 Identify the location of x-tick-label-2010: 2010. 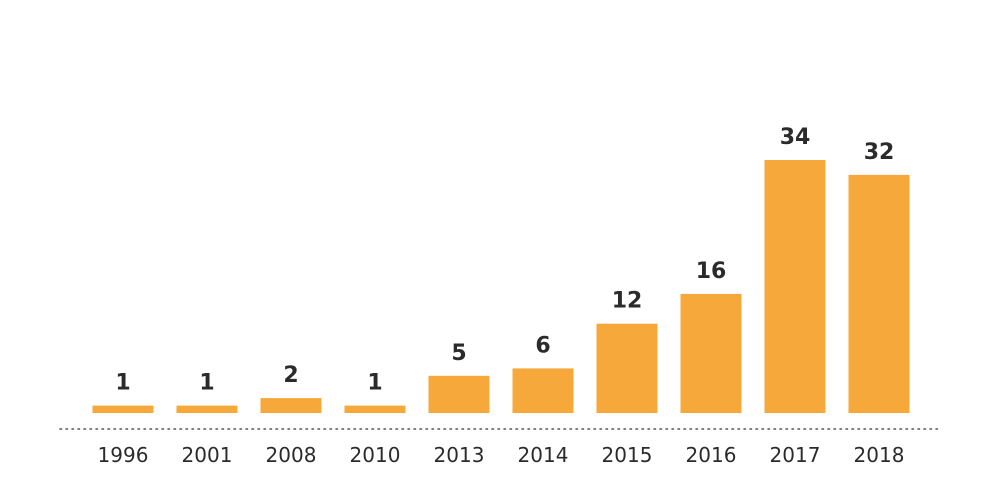
(375, 455).